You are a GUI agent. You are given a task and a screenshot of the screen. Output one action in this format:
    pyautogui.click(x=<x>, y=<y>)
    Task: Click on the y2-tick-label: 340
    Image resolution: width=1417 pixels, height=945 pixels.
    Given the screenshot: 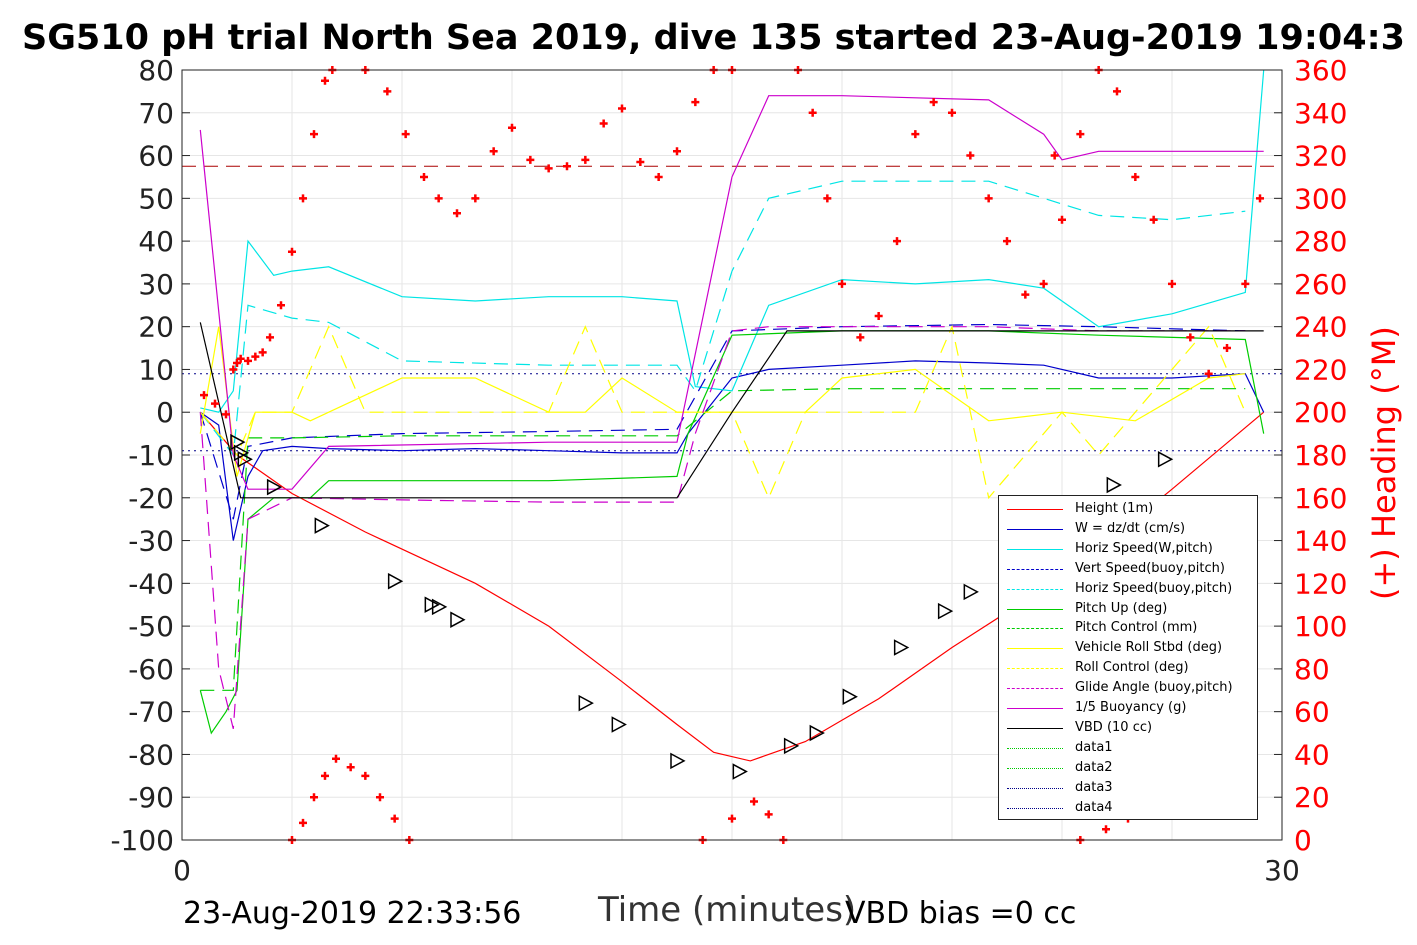 What is the action you would take?
    pyautogui.click(x=1320, y=113)
    